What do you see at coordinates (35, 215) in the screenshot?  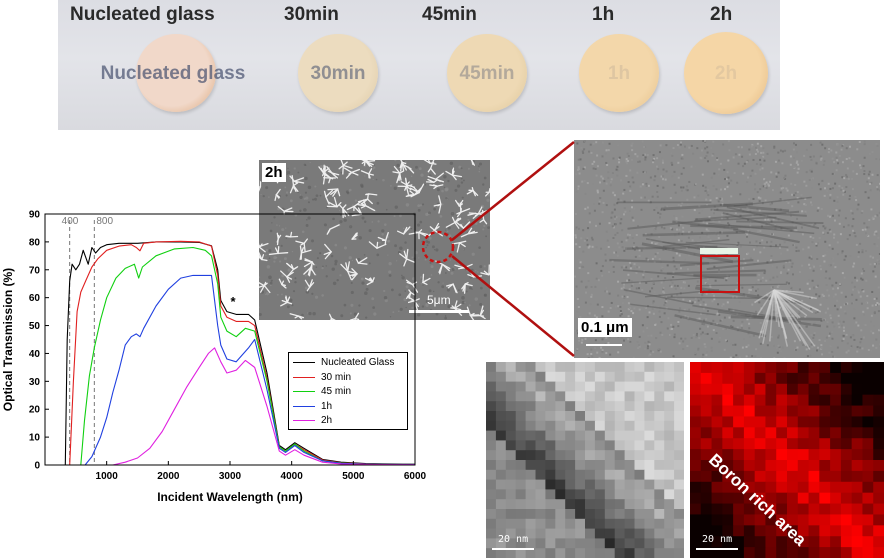 I see `y-tick-label: 90` at bounding box center [35, 215].